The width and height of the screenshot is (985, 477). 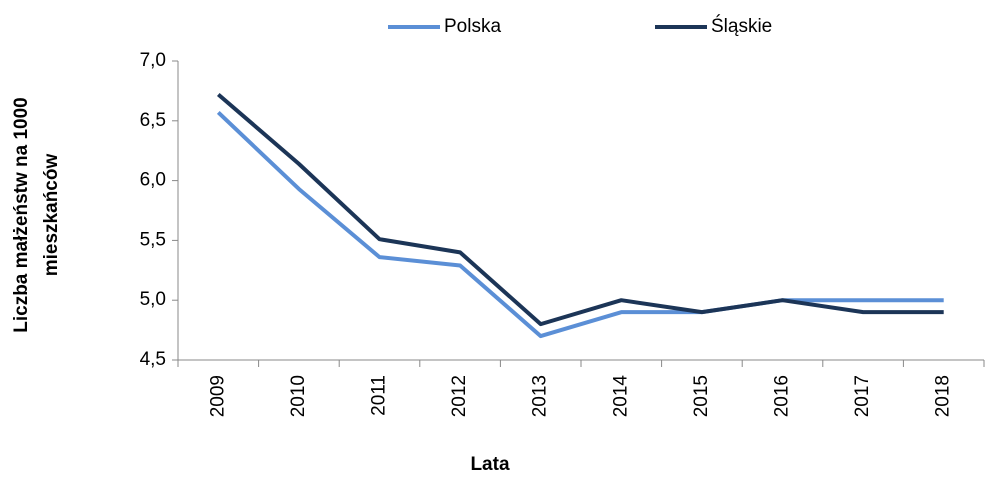 What do you see at coordinates (153, 120) in the screenshot?
I see `y-tick-label: 6,5` at bounding box center [153, 120].